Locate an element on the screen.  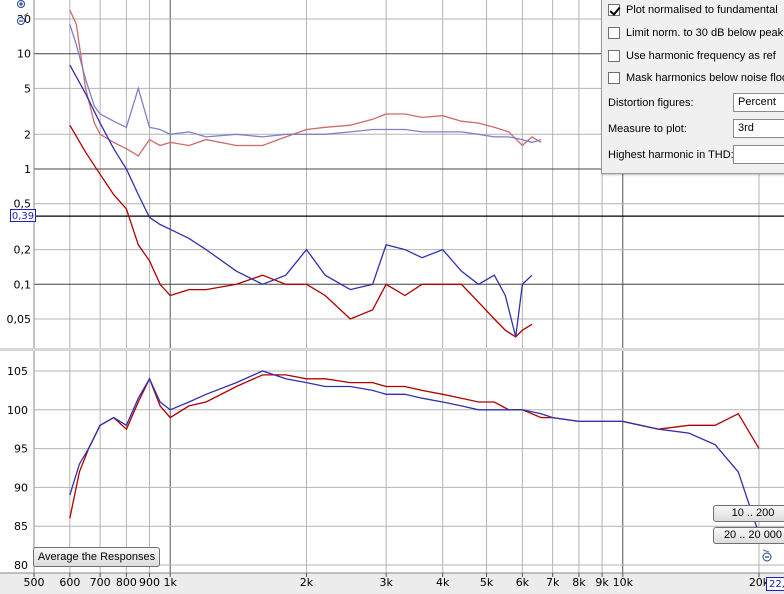
top-y-tick-label: 1 is located at coordinates (27, 169).